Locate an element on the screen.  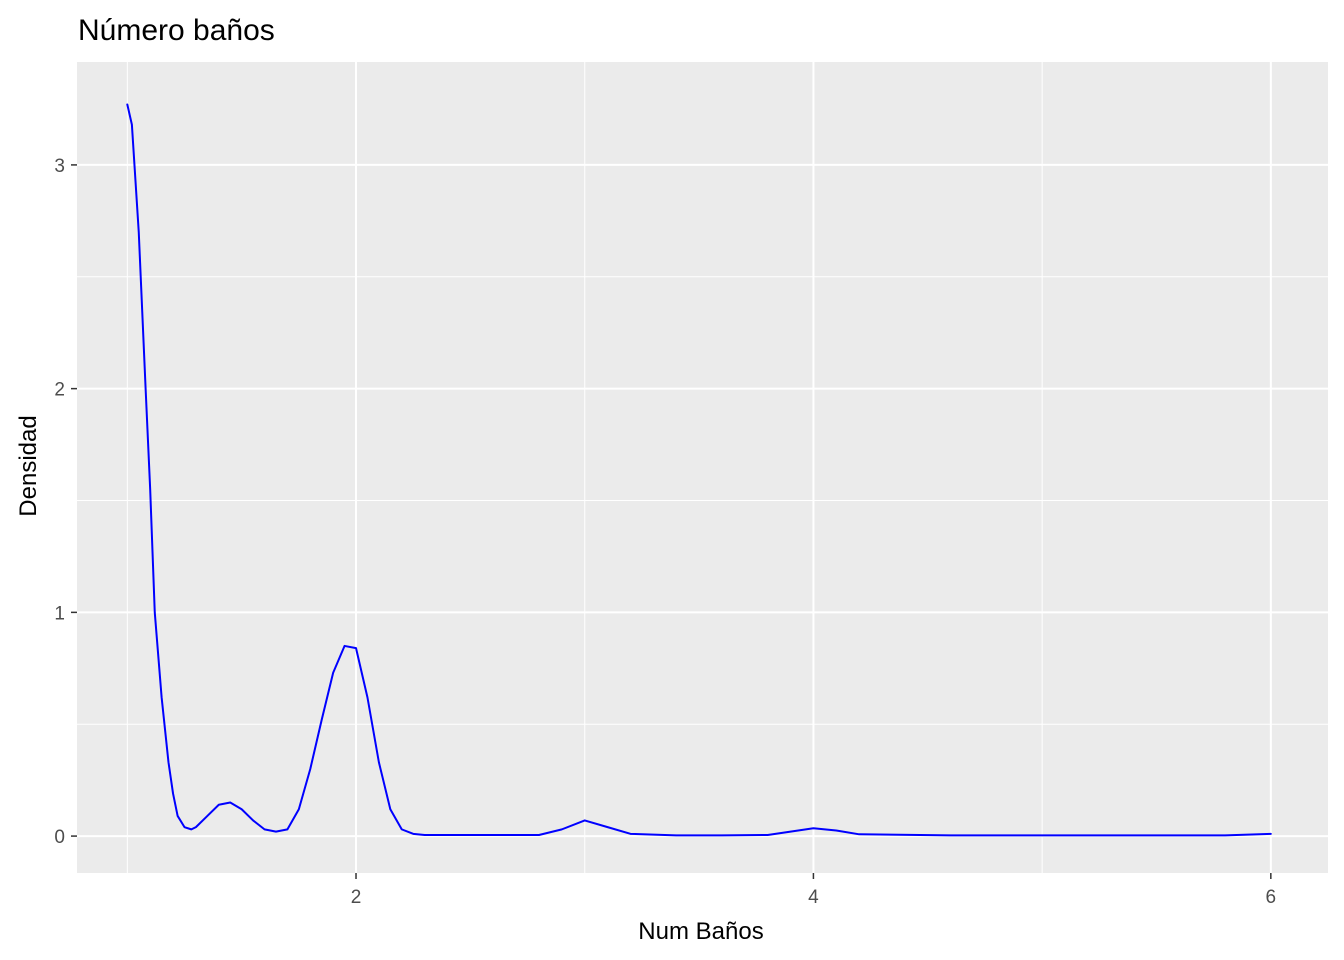
y-tick-label: 2 is located at coordinates (59, 390).